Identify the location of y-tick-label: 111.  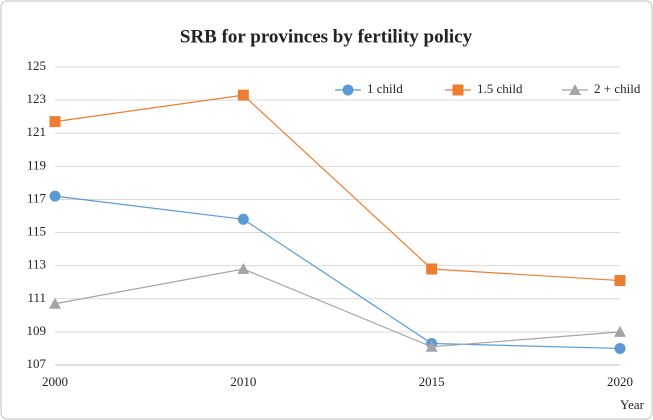
(36, 297).